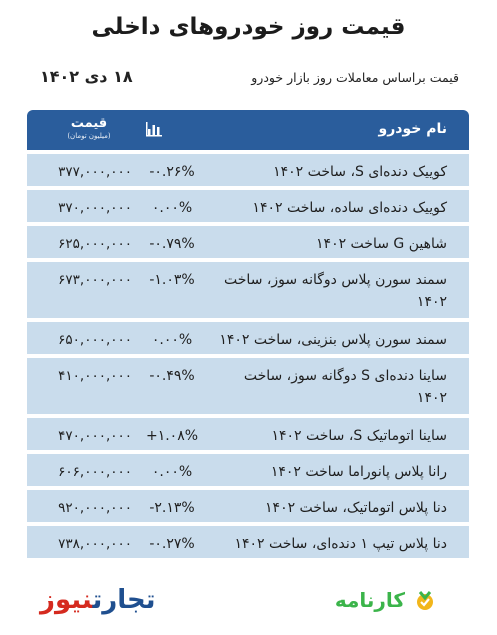 The width and height of the screenshot is (497, 635). I want to click on price-value: ۳۷۰,۰۰۰,۰۰۰, so click(95, 208).